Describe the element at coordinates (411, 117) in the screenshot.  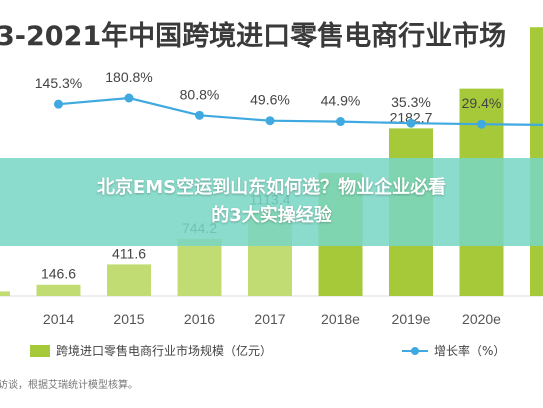
I see `bar-value-label: 2182.7` at that location.